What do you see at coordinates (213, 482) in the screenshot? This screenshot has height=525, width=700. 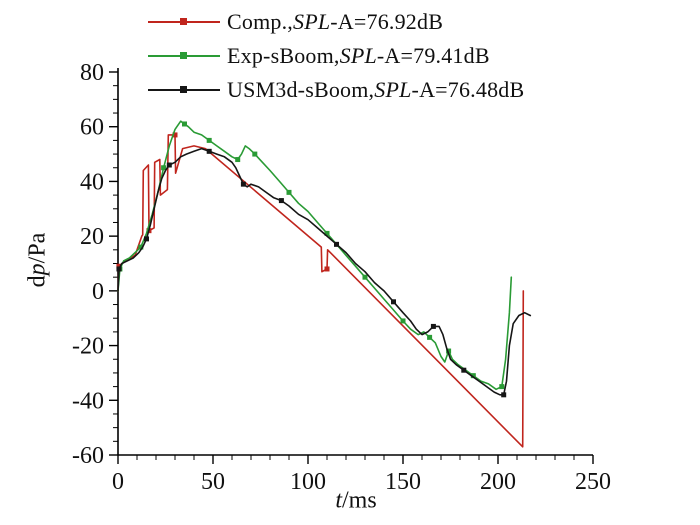 I see `x-tick-label: 50` at bounding box center [213, 482].